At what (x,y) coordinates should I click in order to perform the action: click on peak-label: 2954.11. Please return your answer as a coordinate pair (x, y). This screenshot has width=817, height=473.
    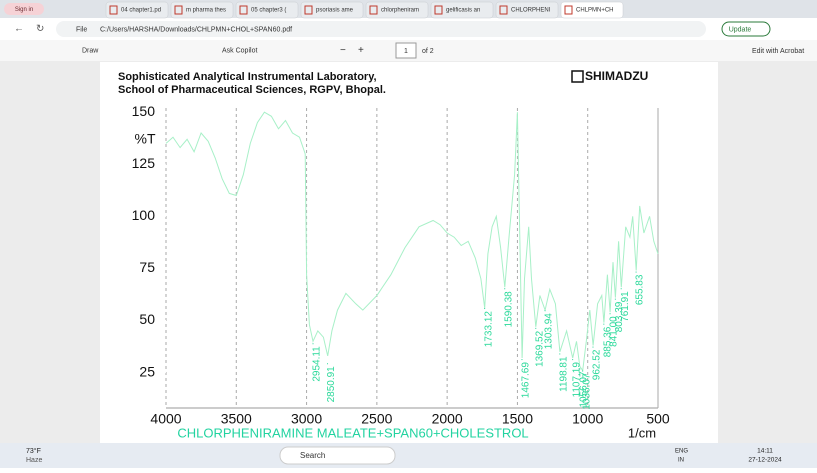
    Looking at the image, I should click on (317, 364).